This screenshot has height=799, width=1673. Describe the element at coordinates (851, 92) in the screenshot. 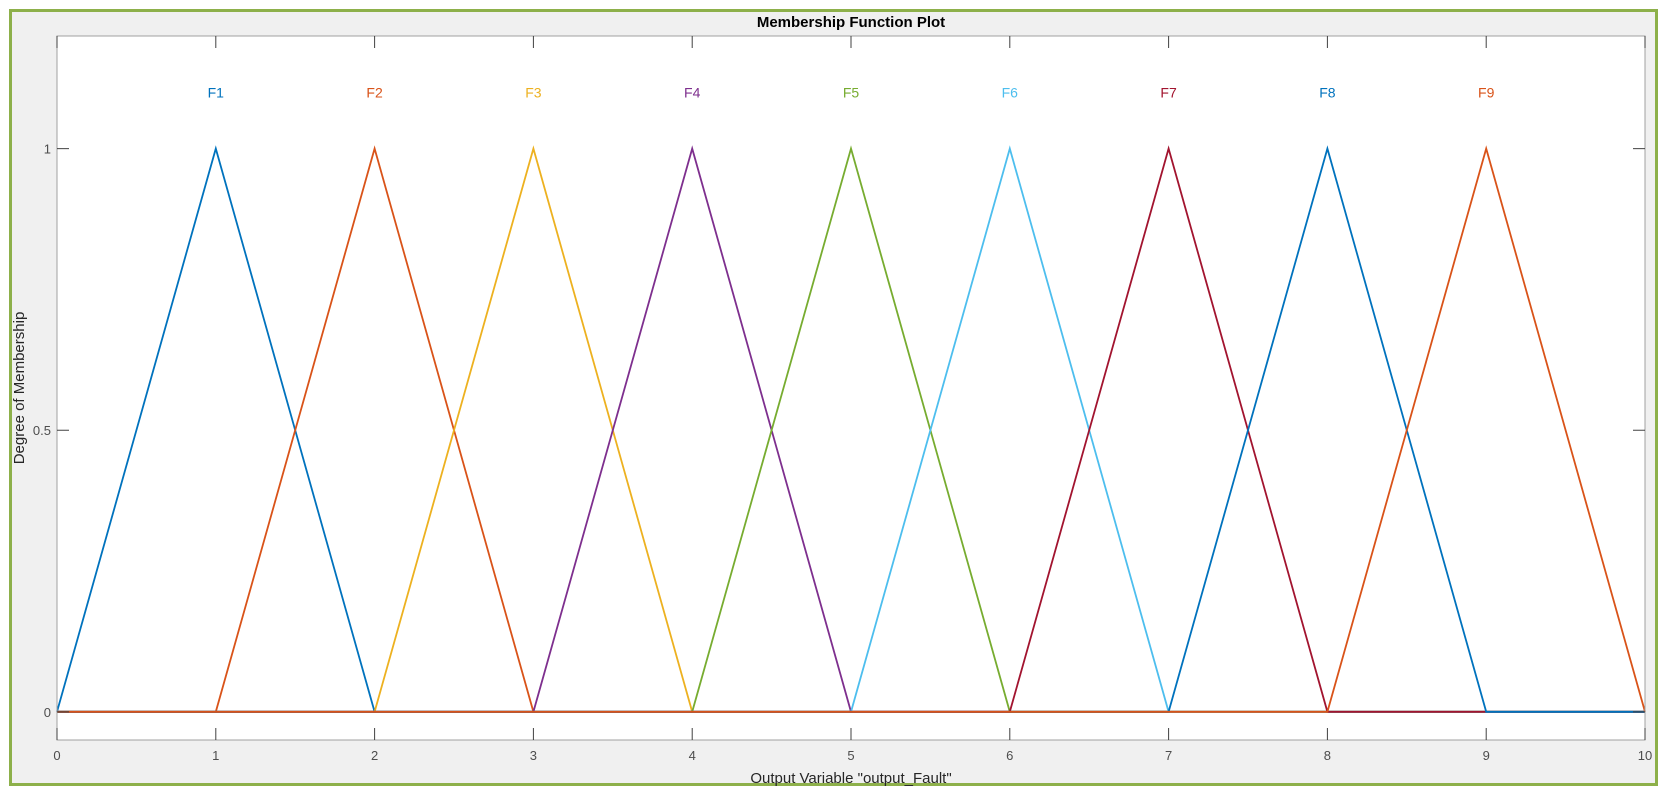

I see `mf-label-f5: F5` at that location.